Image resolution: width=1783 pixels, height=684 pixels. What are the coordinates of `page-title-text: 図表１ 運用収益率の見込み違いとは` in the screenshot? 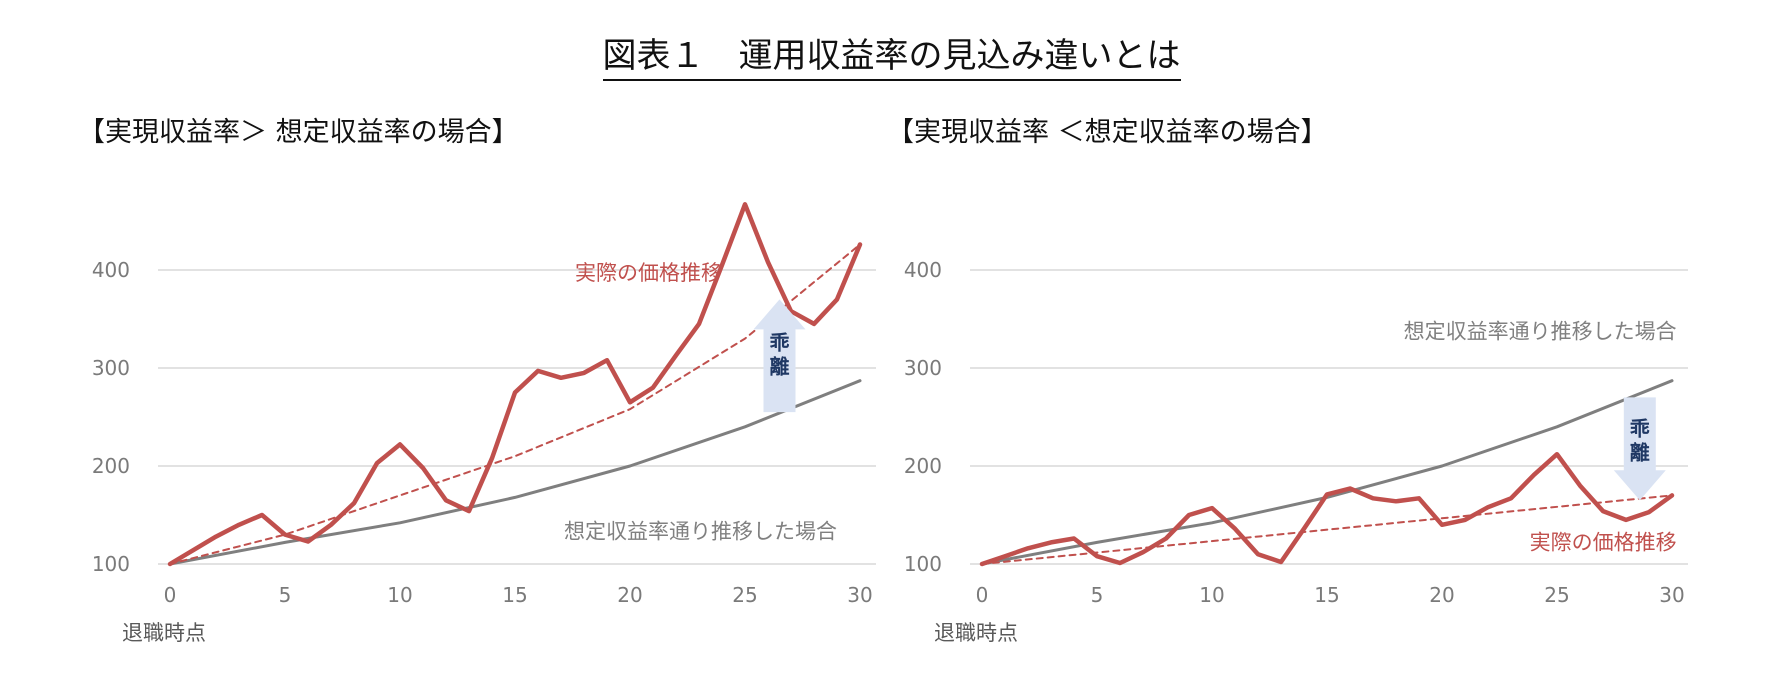 It's located at (891, 58).